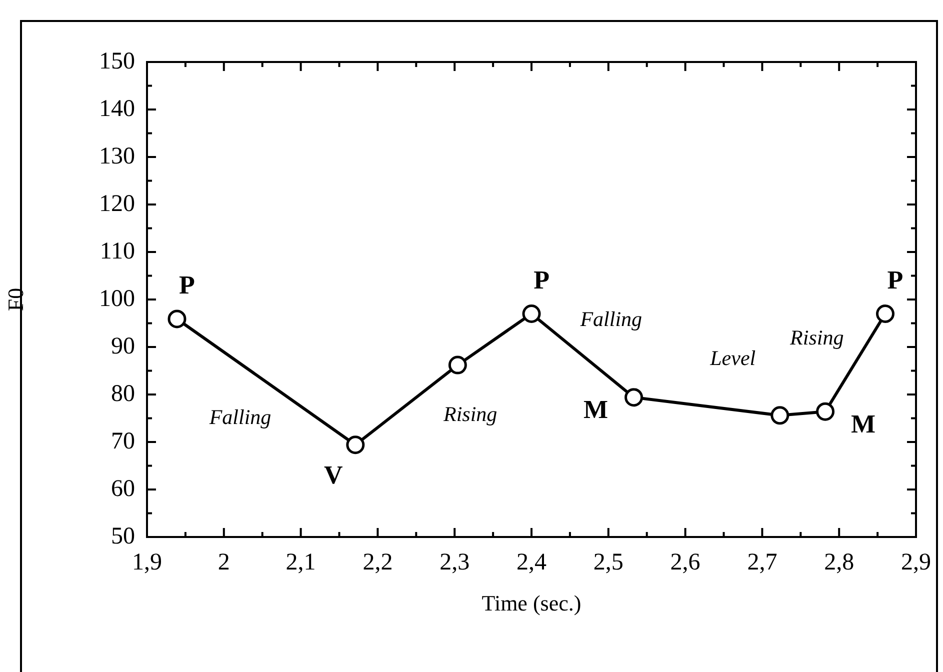  I want to click on x-tick-label: 2,8, so click(839, 563).